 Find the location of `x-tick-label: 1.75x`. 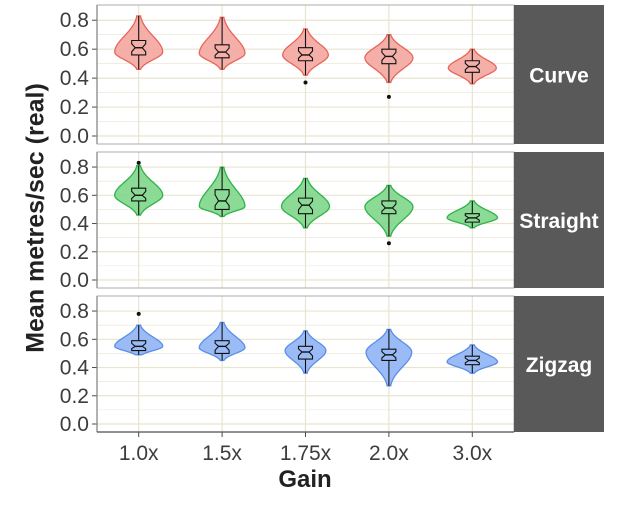

x-tick-label: 1.75x is located at coordinates (306, 453).